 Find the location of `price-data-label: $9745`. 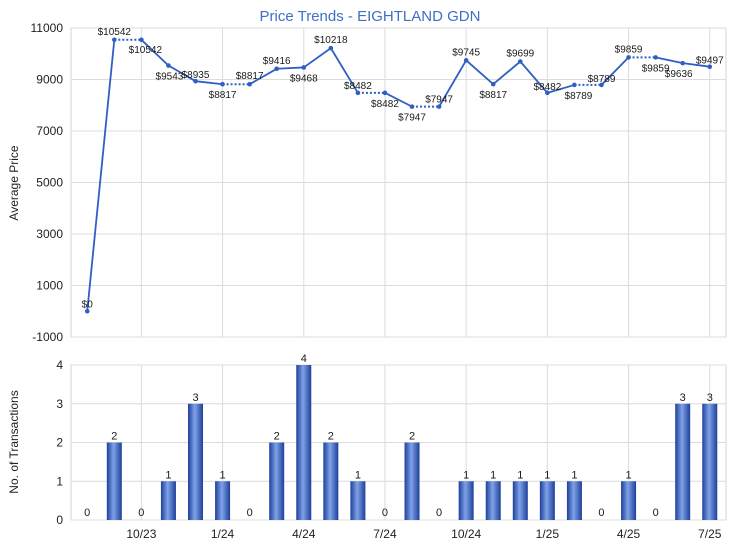

price-data-label: $9745 is located at coordinates (466, 52).